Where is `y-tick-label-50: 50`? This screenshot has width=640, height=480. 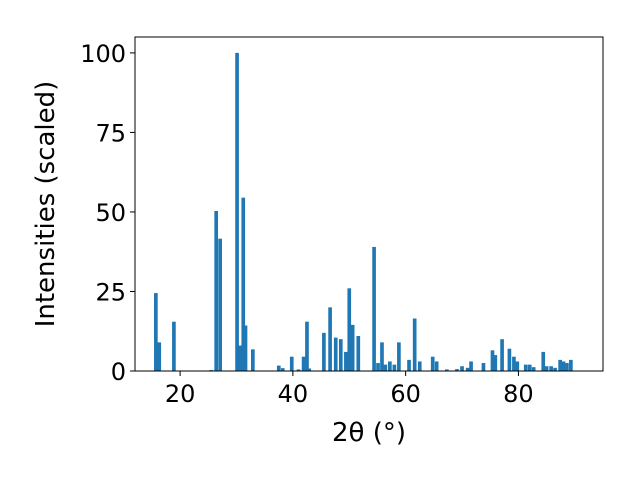
y-tick-label-50: 50 is located at coordinates (110, 213).